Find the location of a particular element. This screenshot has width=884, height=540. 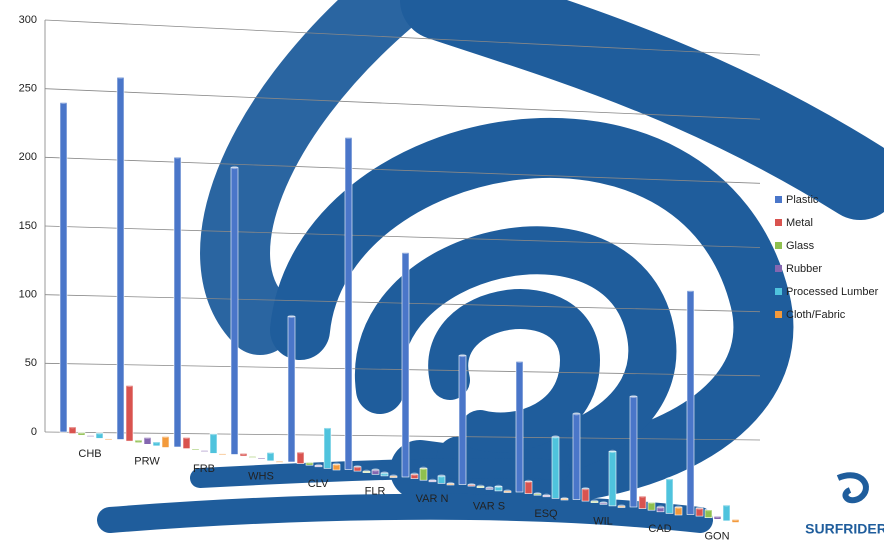

legend-label: Plastic is located at coordinates (802, 200).